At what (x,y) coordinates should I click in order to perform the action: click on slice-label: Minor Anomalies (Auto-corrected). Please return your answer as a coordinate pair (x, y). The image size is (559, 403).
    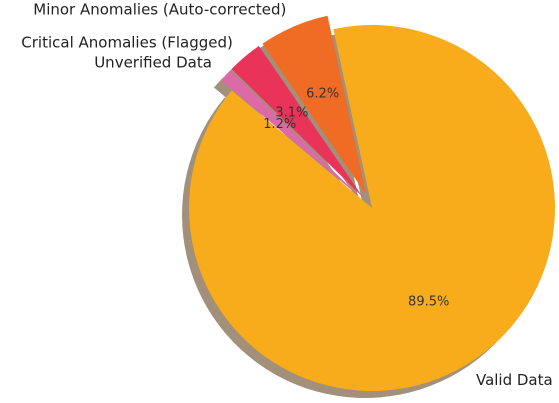
    Looking at the image, I should click on (159, 9).